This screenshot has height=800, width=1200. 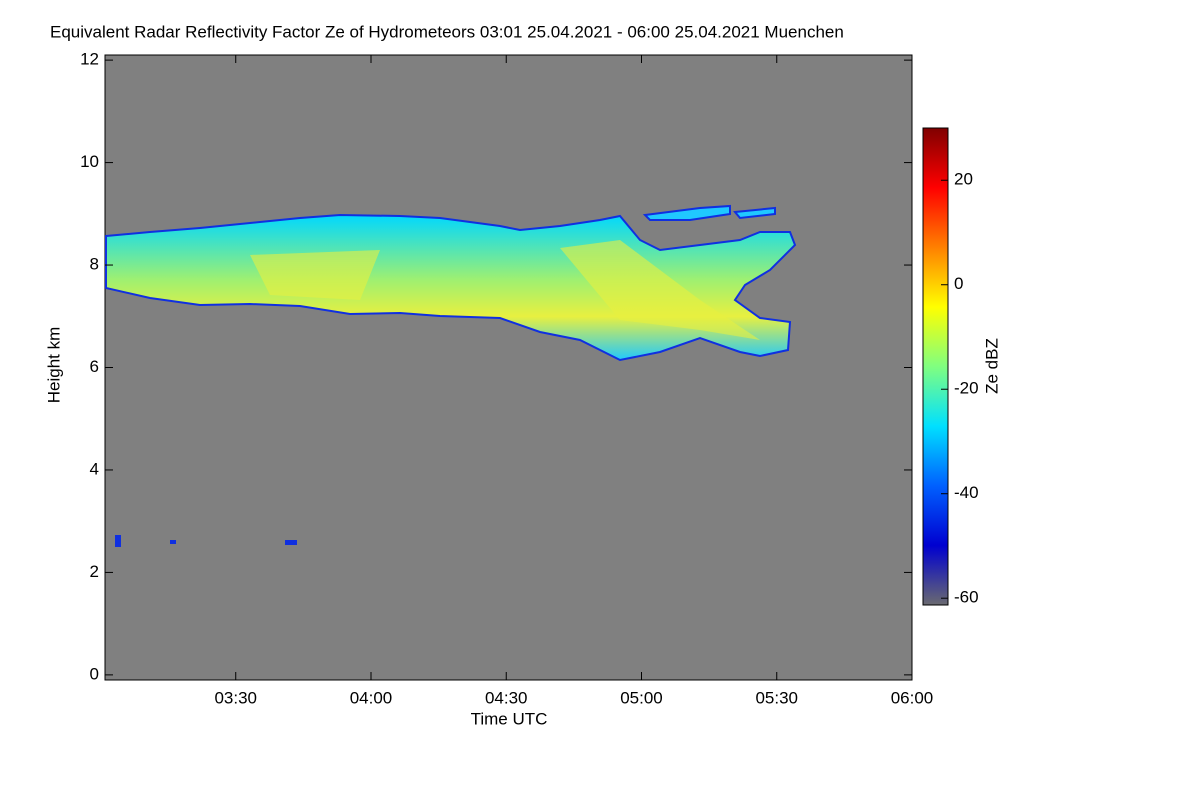 What do you see at coordinates (89, 59) in the screenshot?
I see `y-tick-label: 12` at bounding box center [89, 59].